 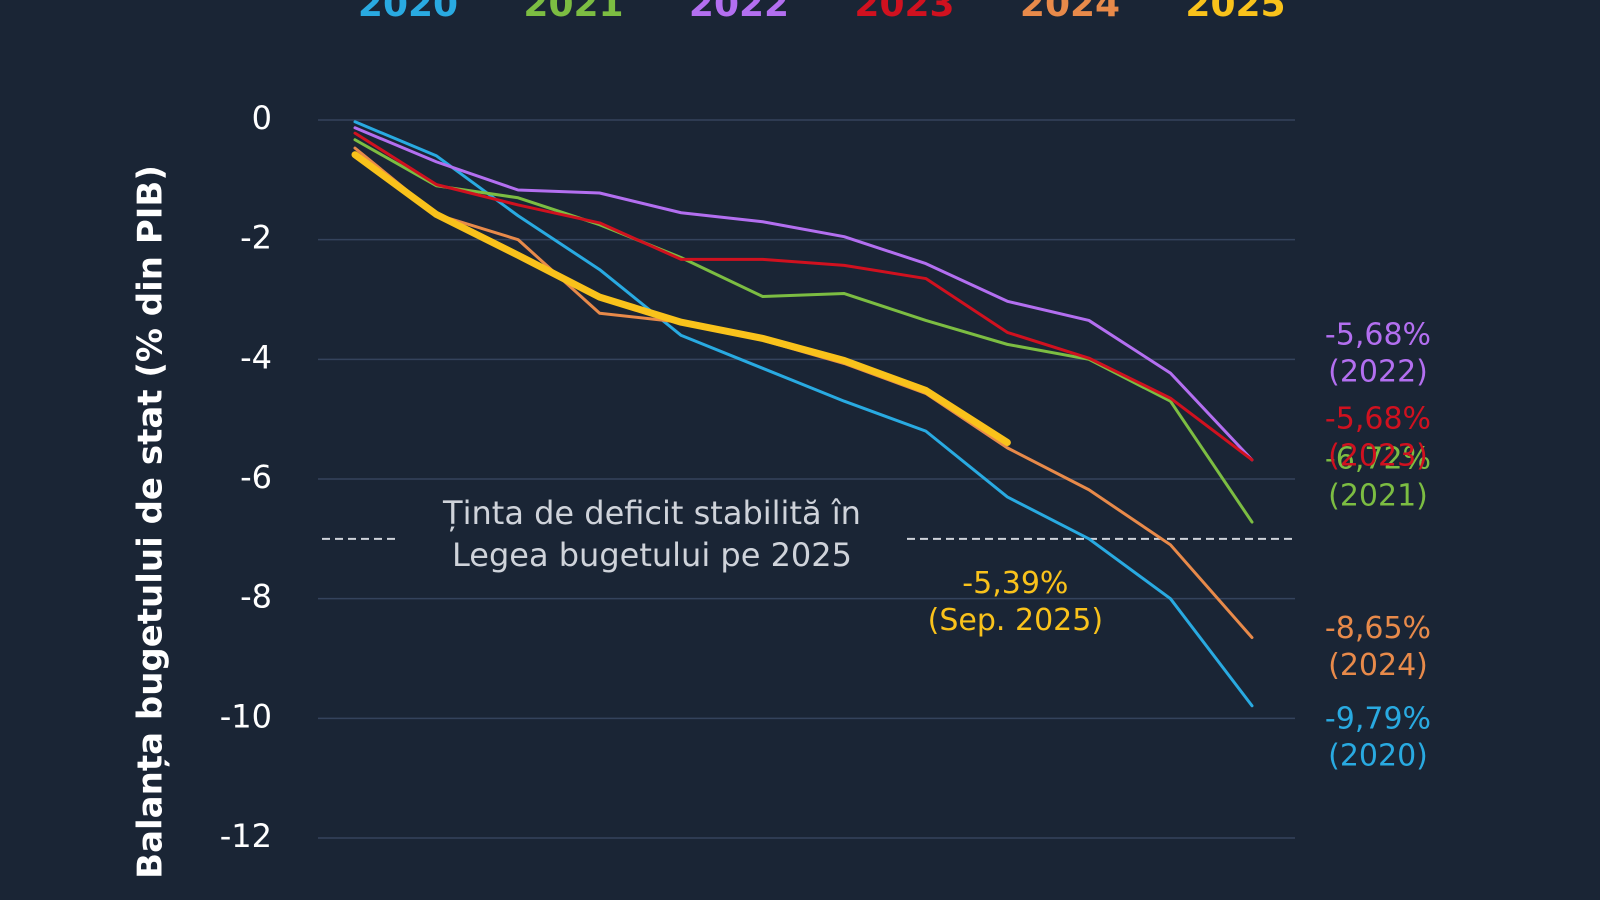 What do you see at coordinates (651, 513) in the screenshot?
I see `reference-label: Ținta de deficit stabilită în` at bounding box center [651, 513].